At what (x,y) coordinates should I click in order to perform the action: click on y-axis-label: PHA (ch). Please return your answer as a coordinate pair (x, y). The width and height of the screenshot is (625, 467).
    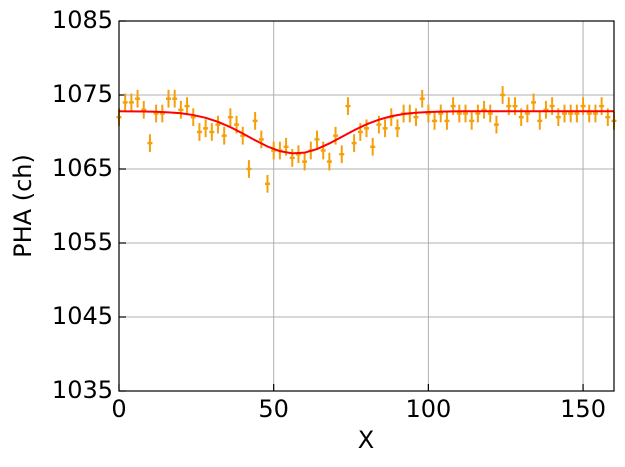
    Looking at the image, I should click on (23, 206).